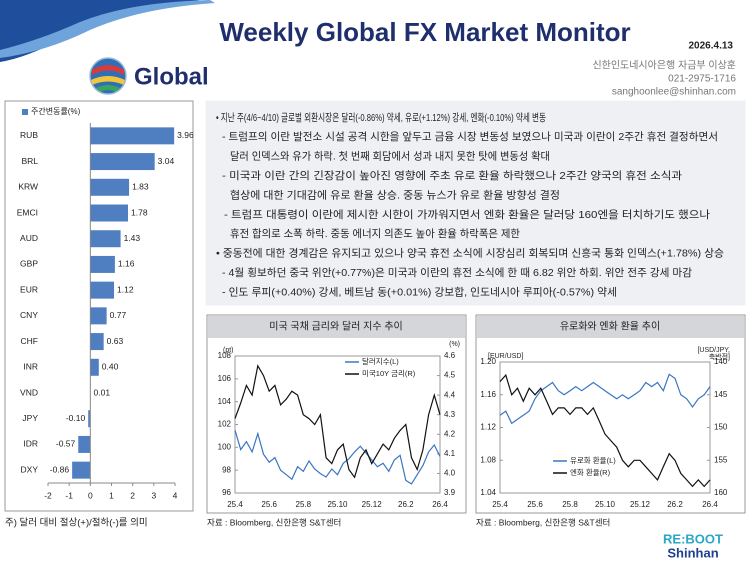 This screenshot has height=562, width=750. Describe the element at coordinates (69, 495) in the screenshot. I see `x-tick-label: -1` at that location.